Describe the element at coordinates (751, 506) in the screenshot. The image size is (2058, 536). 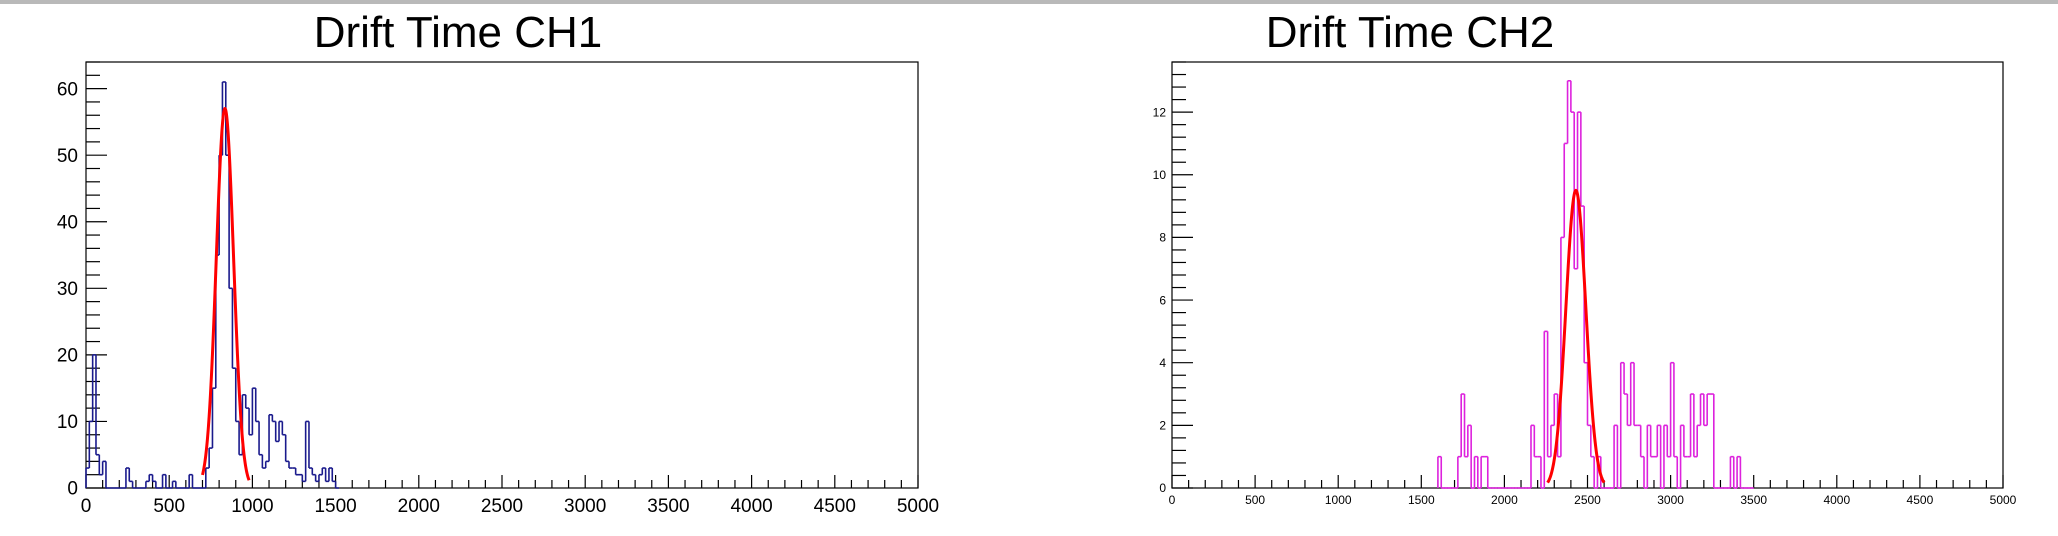
I see `x-tick-label-ch1: 4000` at that location.